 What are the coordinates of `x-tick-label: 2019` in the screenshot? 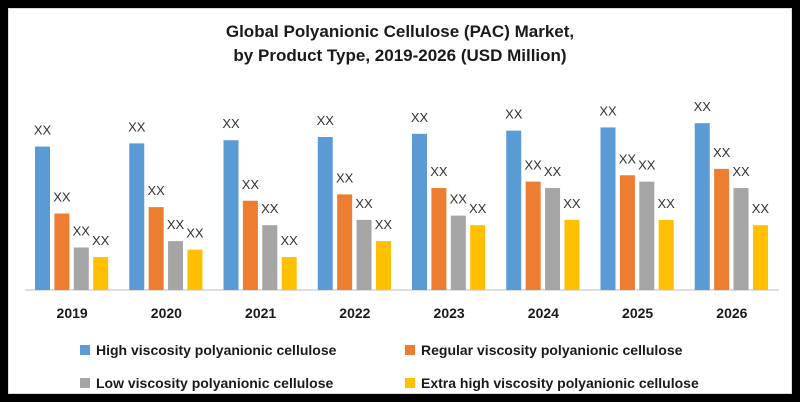 It's located at (72, 313).